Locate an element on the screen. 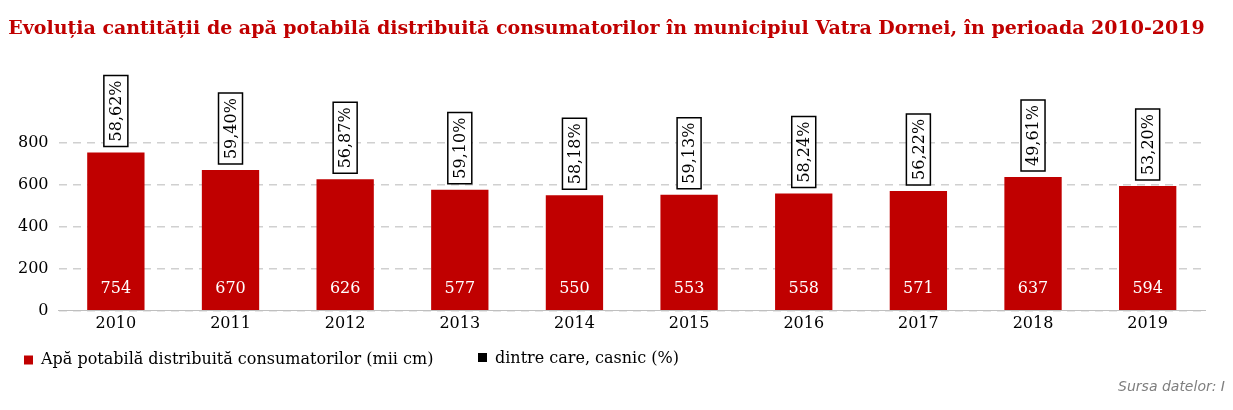  annotation: 58,62% is located at coordinates (116, 111).